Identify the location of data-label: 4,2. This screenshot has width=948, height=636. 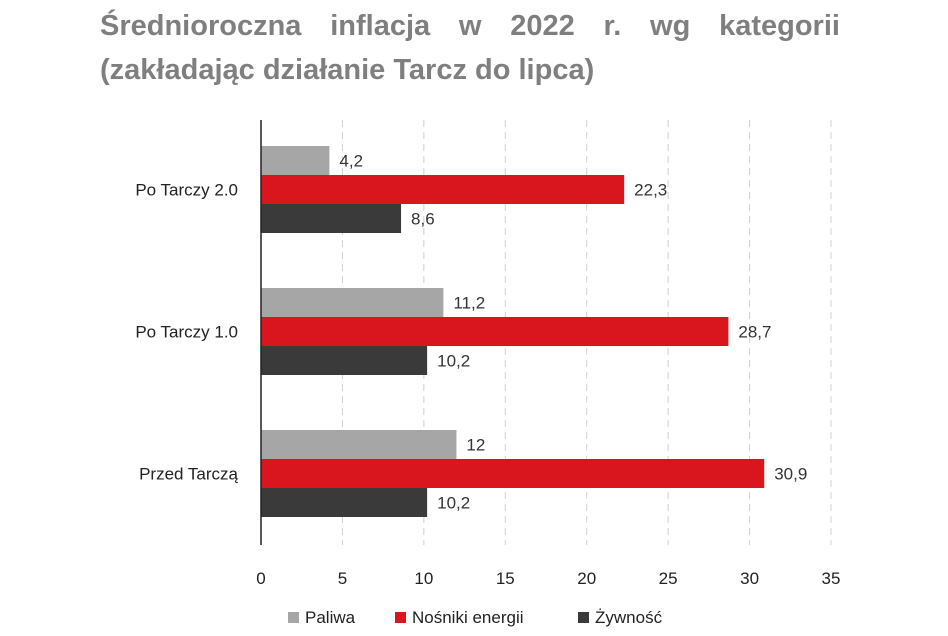
(351, 161).